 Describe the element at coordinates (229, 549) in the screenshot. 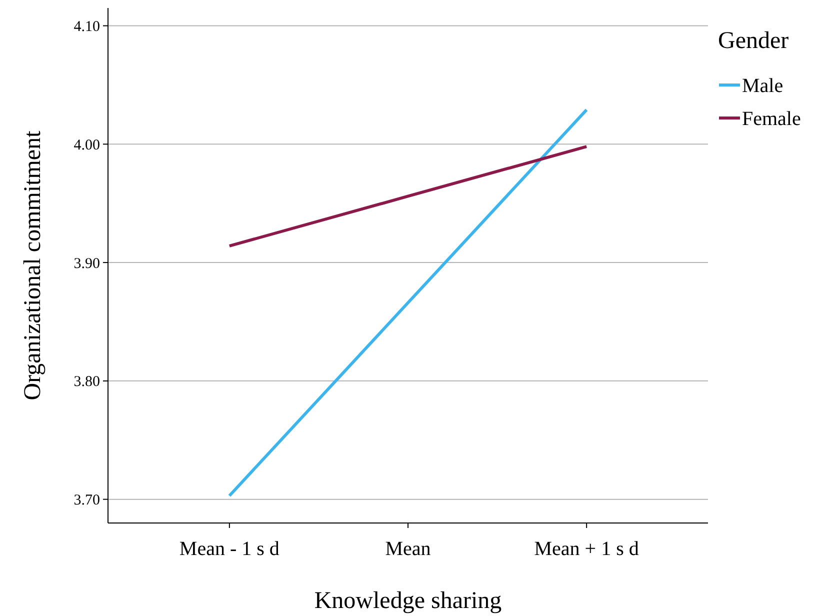

I see `x-tick-label: Mean - 1 s d` at that location.